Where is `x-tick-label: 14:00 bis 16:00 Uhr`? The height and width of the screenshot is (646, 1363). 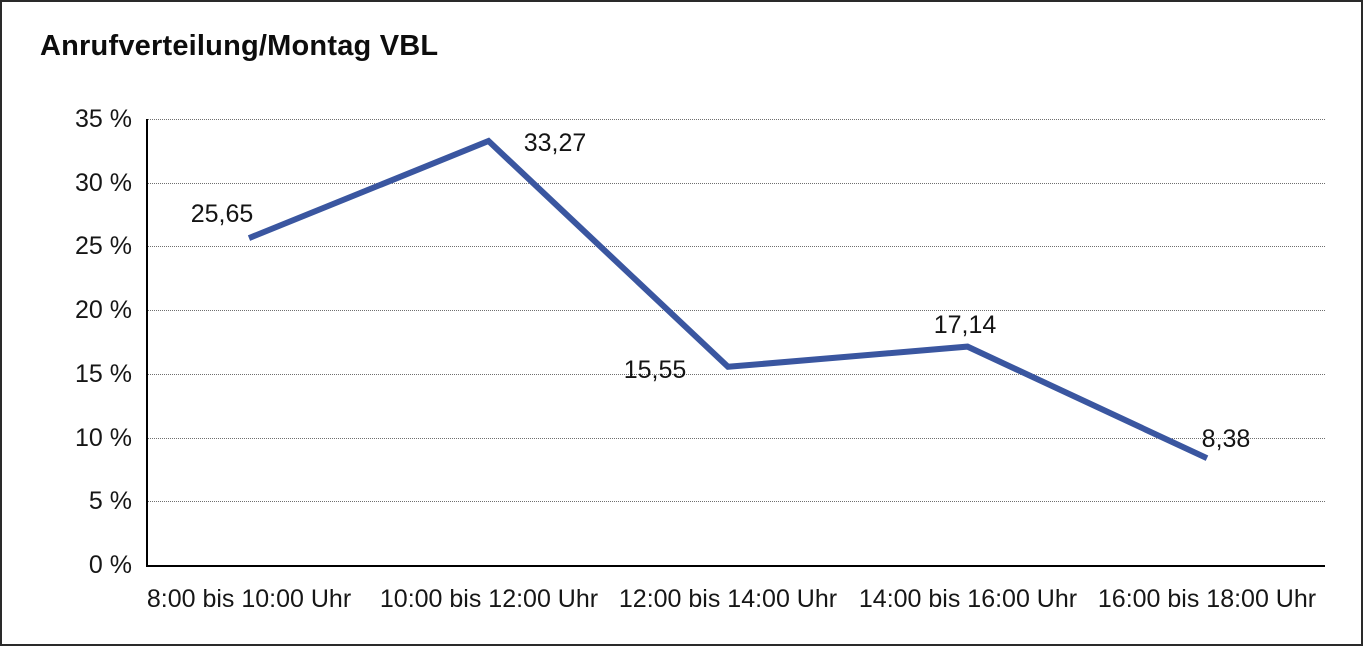
x-tick-label: 14:00 bis 16:00 Uhr is located at coordinates (968, 599).